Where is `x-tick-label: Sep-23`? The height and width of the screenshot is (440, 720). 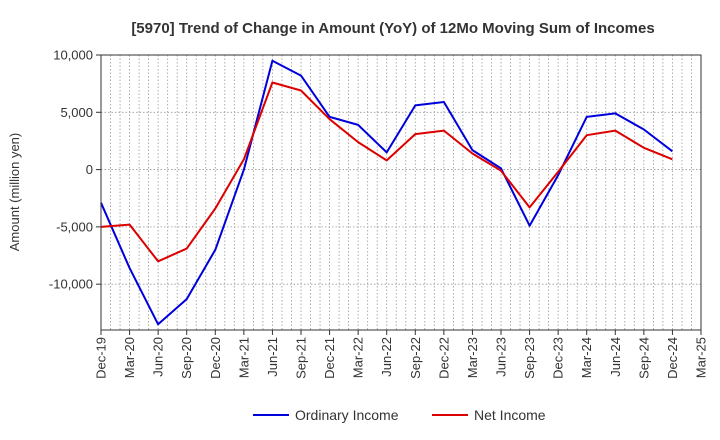 x-tick-label: Sep-23 is located at coordinates (529, 358).